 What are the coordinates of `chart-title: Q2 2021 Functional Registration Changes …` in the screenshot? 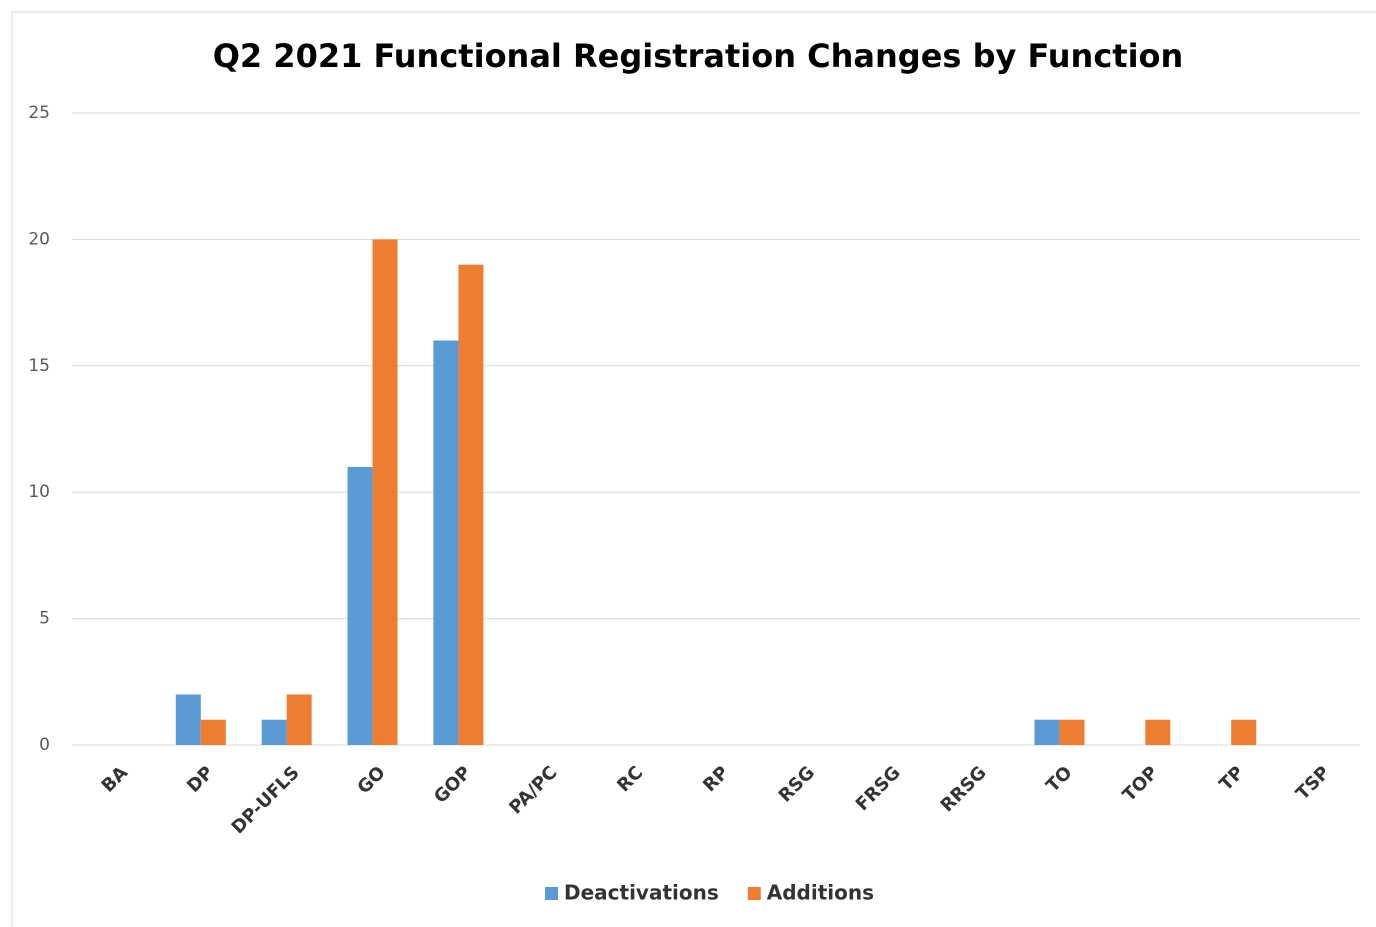 It's located at (698, 56).